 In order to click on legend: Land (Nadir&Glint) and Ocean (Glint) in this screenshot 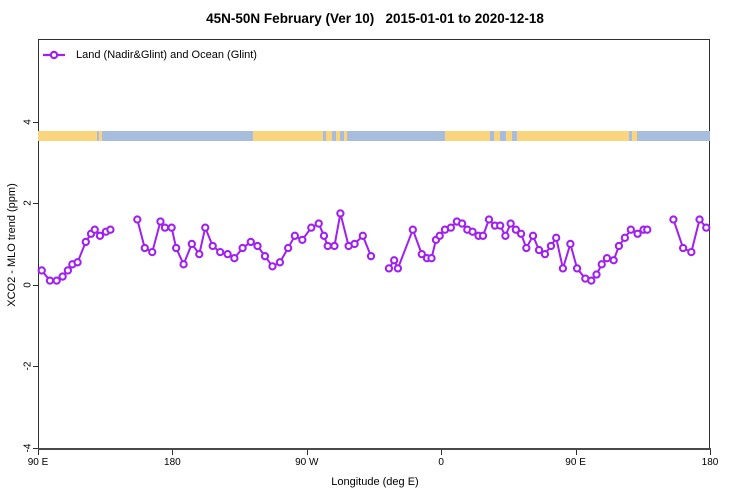, I will do `click(149, 55)`.